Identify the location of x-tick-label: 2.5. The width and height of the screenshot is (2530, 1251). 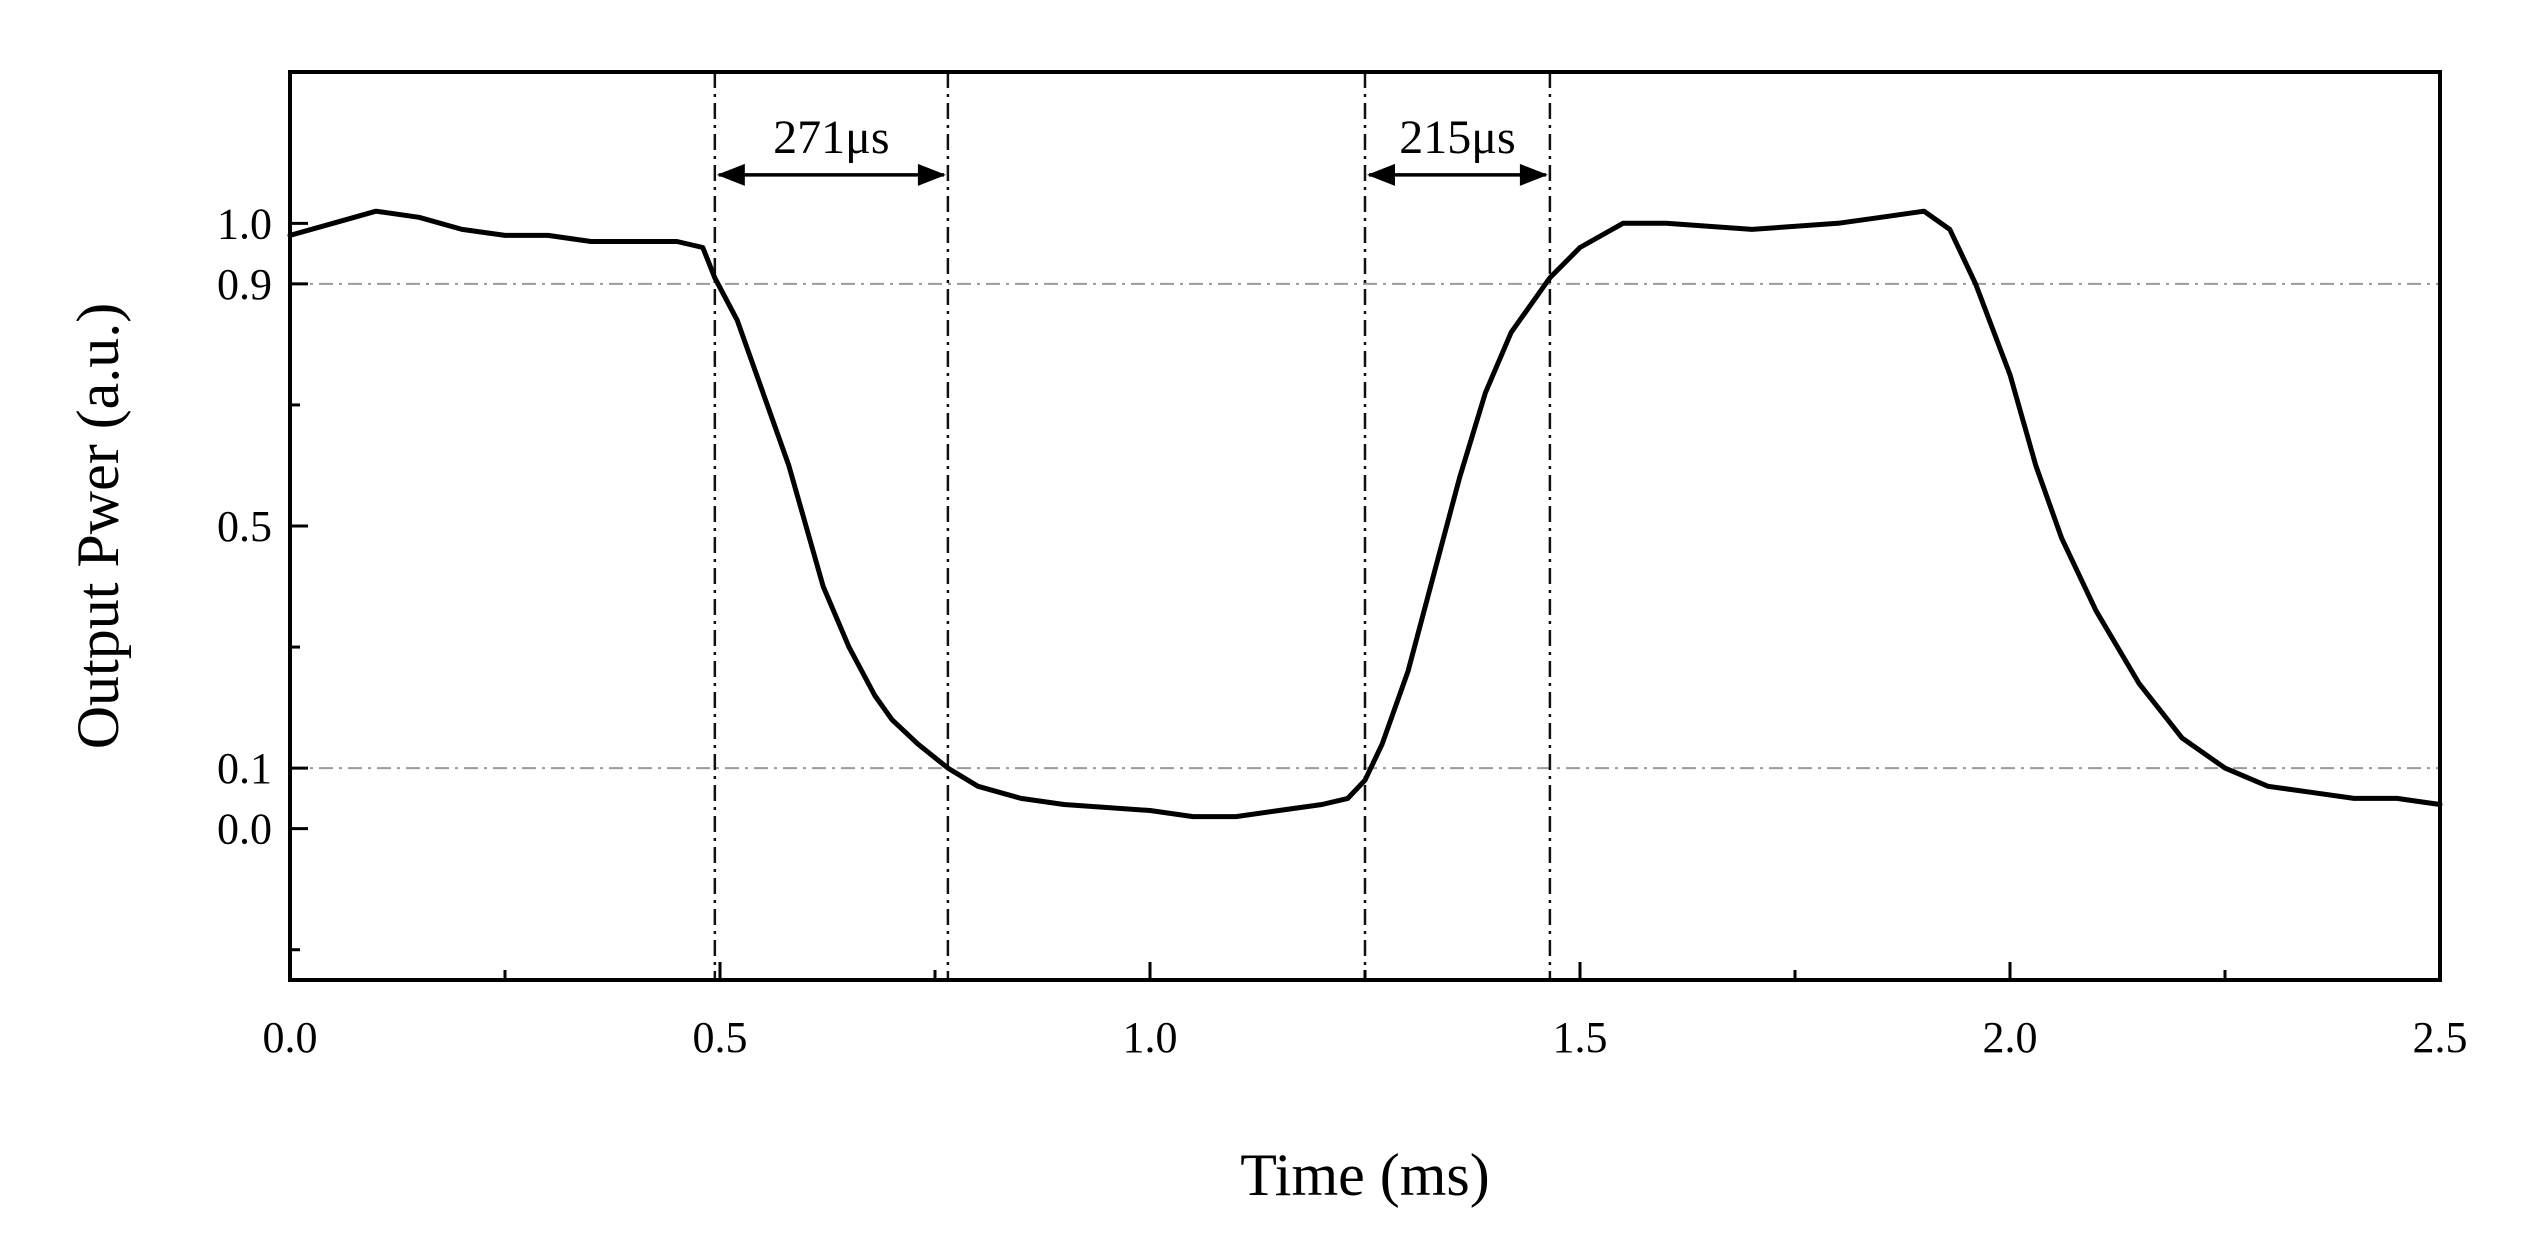
(2440, 1037).